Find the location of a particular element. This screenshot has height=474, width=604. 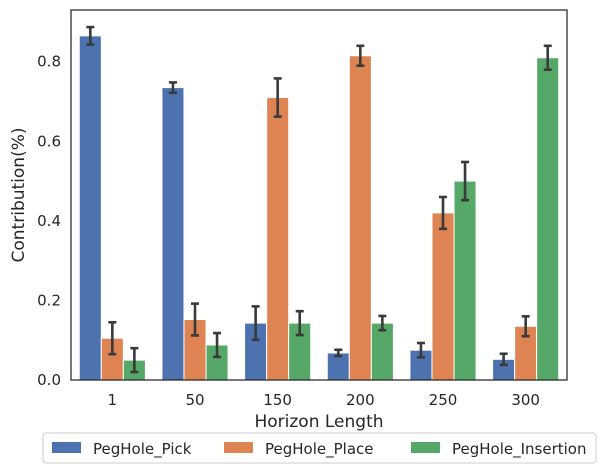

y-tick-label: 0.4 is located at coordinates (49, 221).